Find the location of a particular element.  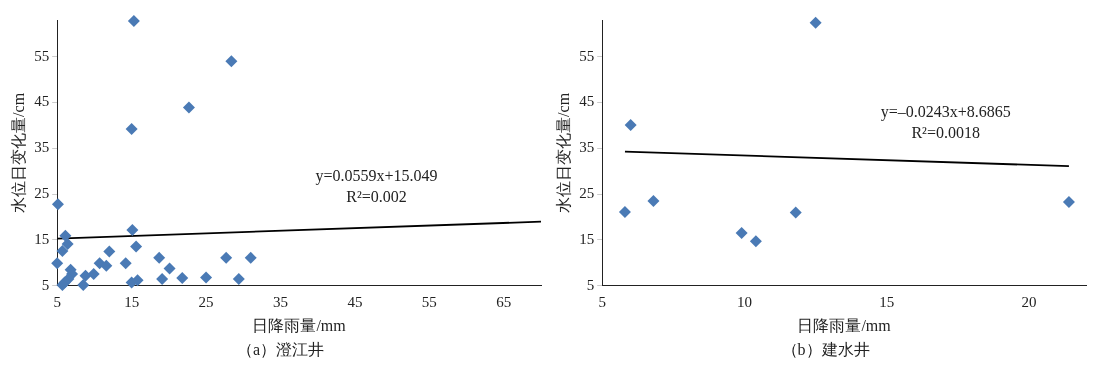

annotation: y=0.0559x+15.049 is located at coordinates (376, 176).